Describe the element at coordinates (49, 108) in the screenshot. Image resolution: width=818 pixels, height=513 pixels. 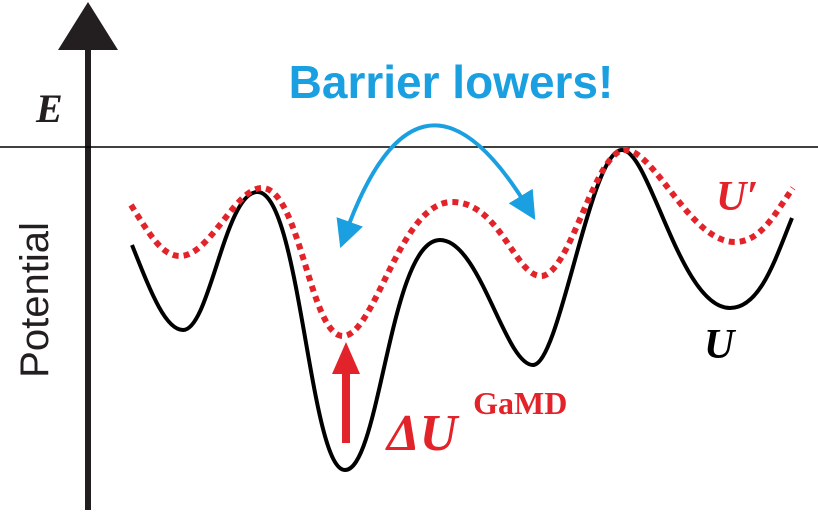
I see `energy-label: E` at that location.